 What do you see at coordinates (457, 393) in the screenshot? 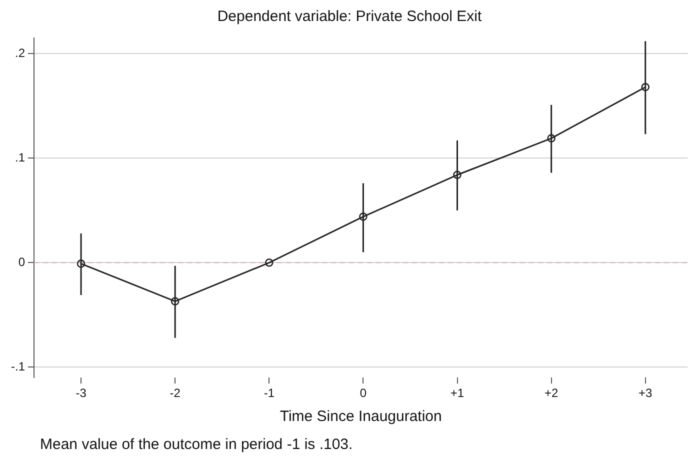
I see `x-tick-label: +1` at bounding box center [457, 393].